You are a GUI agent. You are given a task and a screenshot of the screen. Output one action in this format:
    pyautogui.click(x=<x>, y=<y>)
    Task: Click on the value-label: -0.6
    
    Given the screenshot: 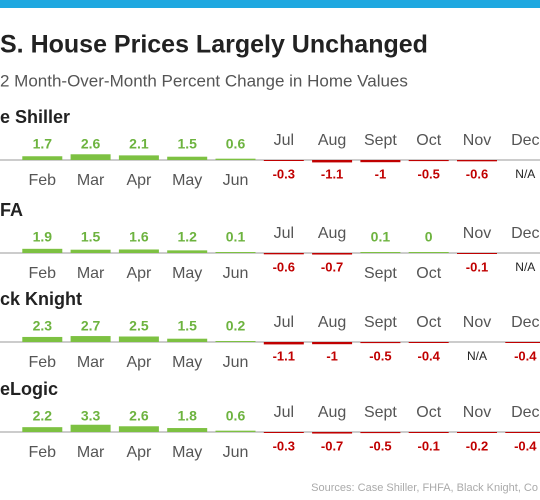 What is the action you would take?
    pyautogui.click(x=477, y=173)
    